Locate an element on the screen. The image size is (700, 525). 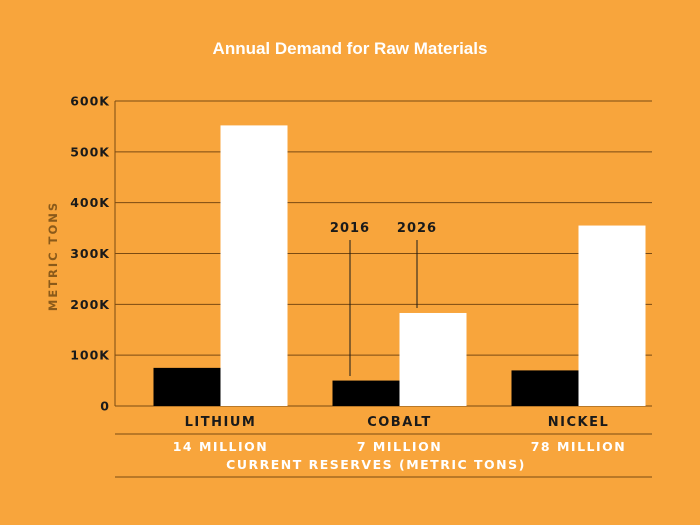
y-tick-label: 300K is located at coordinates (90, 253).